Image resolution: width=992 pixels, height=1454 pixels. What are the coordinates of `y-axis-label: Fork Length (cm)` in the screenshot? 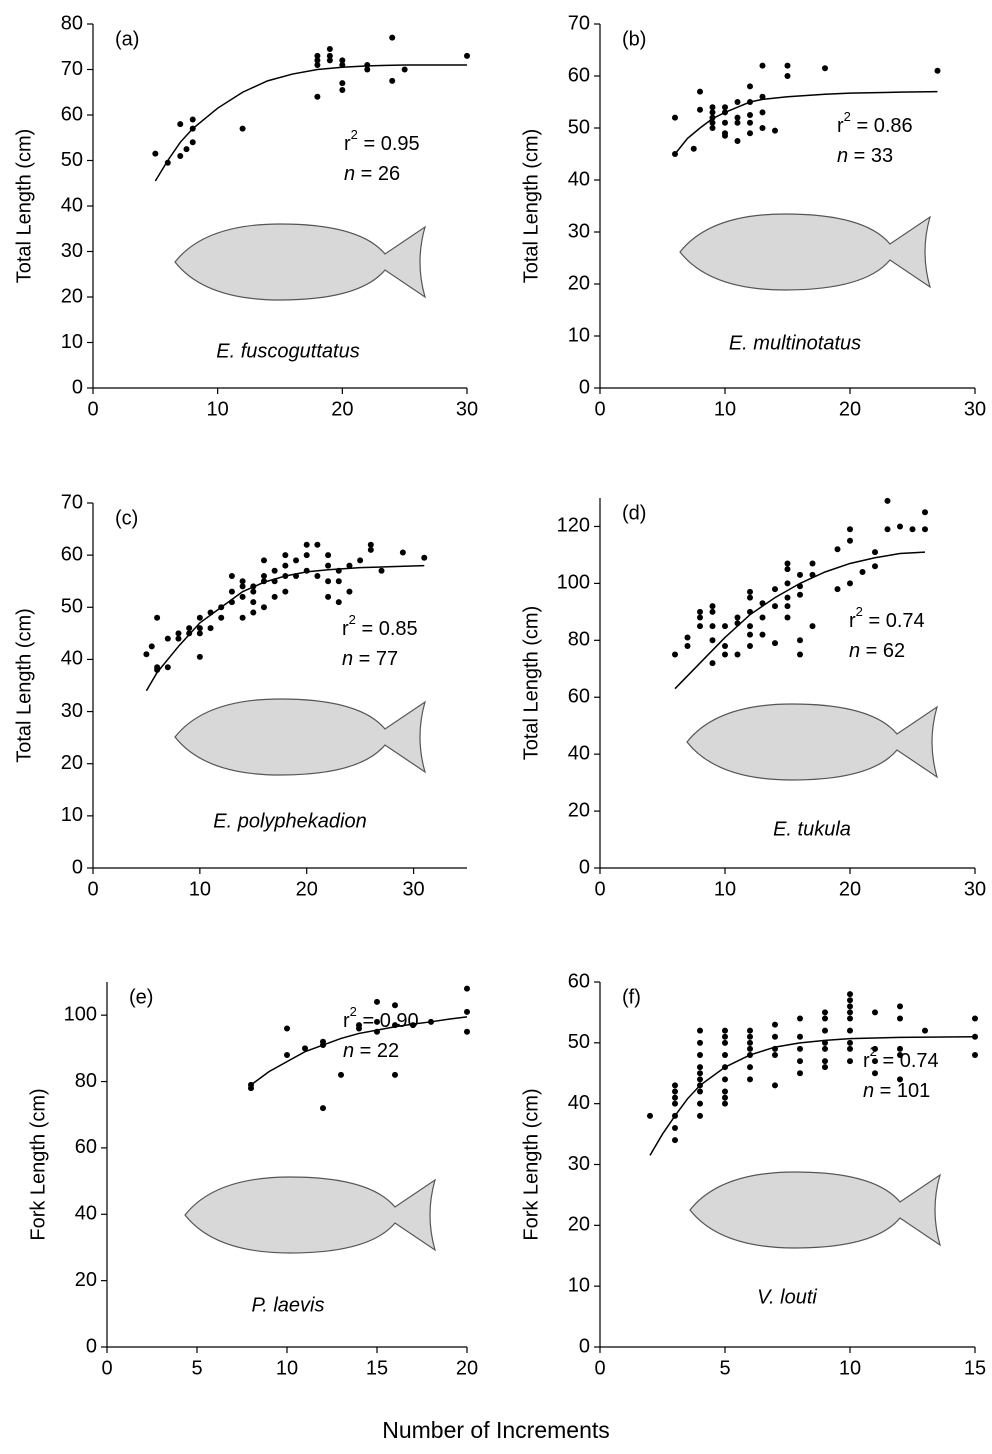 It's located at (531, 1164).